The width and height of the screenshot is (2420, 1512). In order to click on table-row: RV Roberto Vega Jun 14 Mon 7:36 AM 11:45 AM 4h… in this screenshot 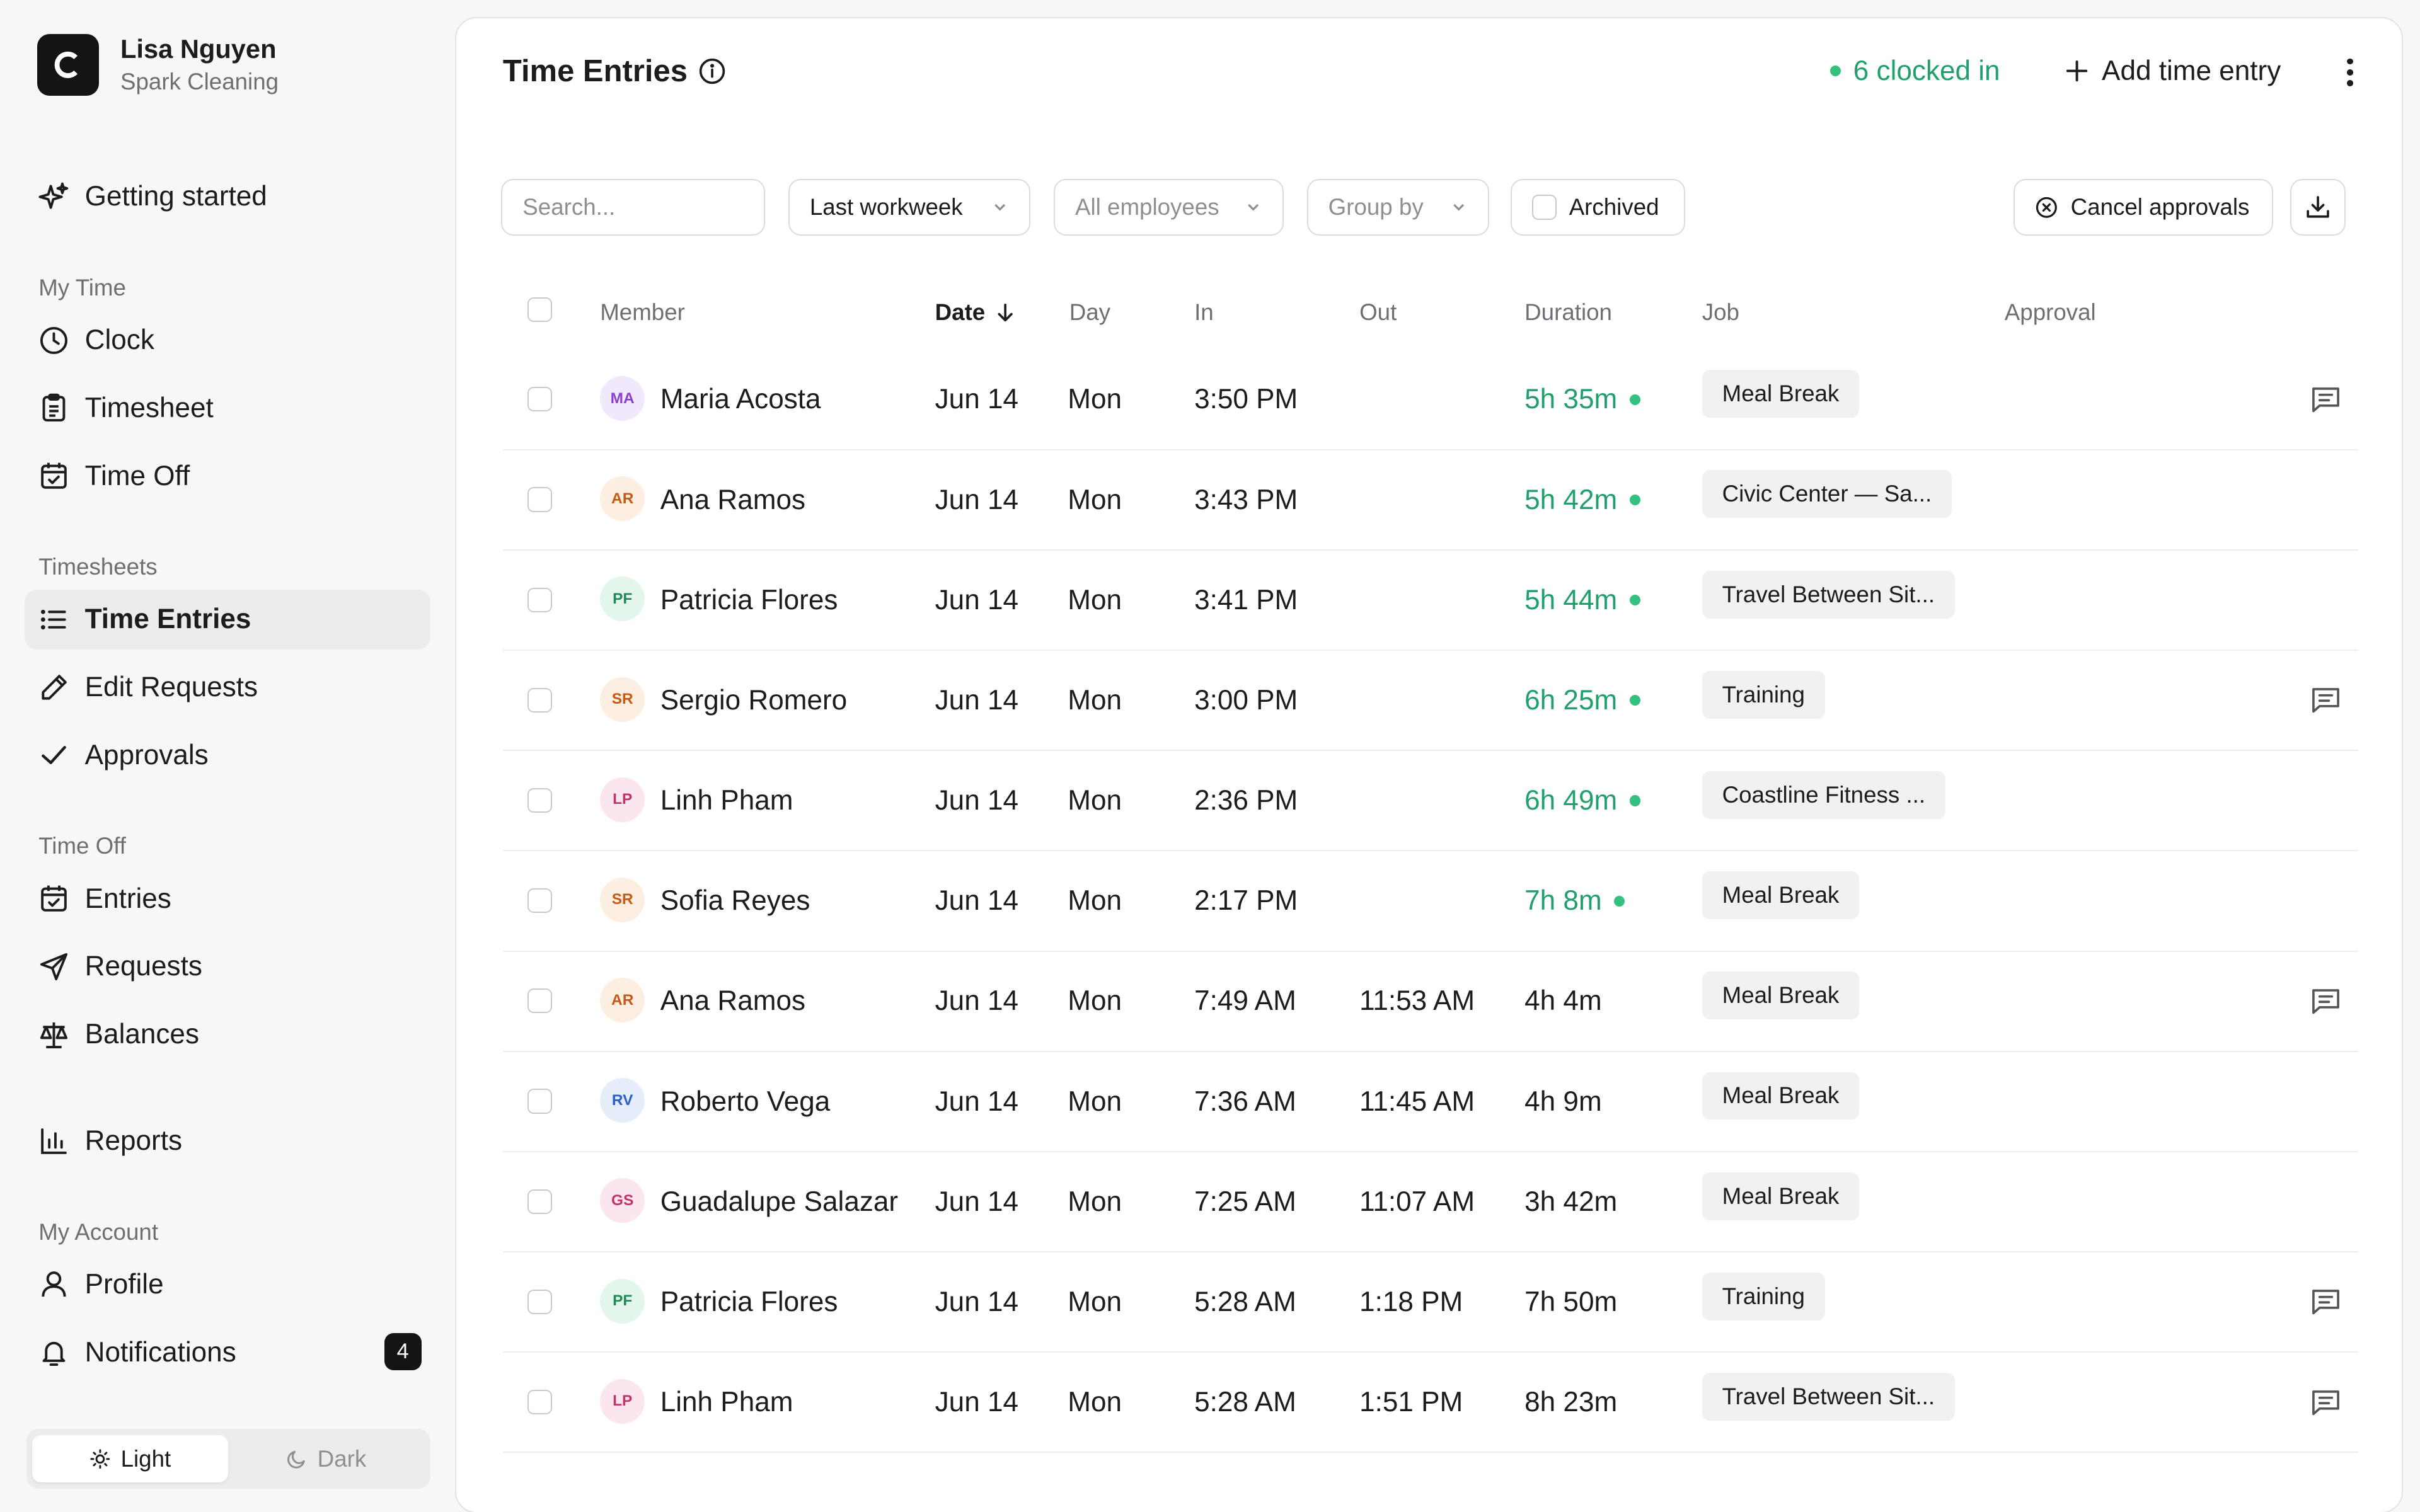, I will do `click(1430, 1102)`.